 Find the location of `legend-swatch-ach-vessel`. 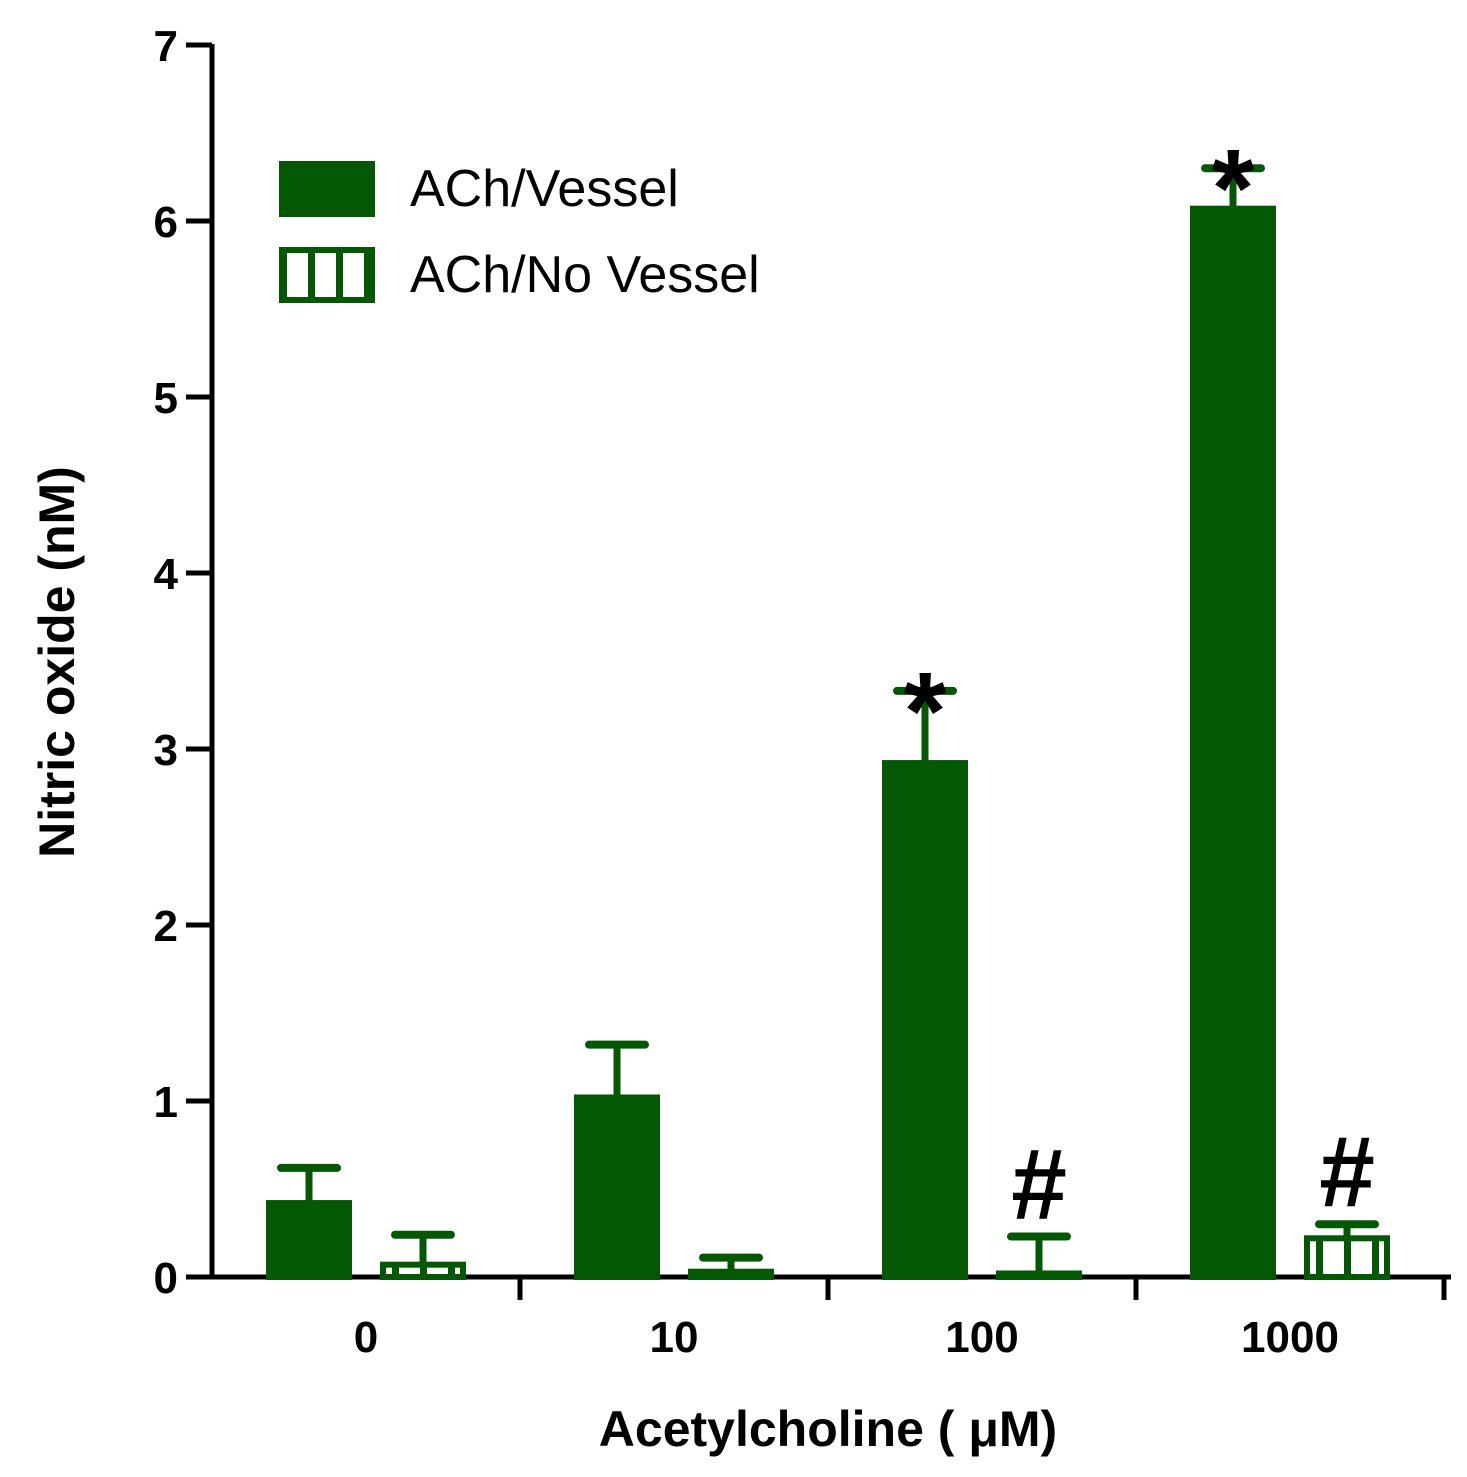

legend-swatch-ach-vessel is located at coordinates (327, 189).